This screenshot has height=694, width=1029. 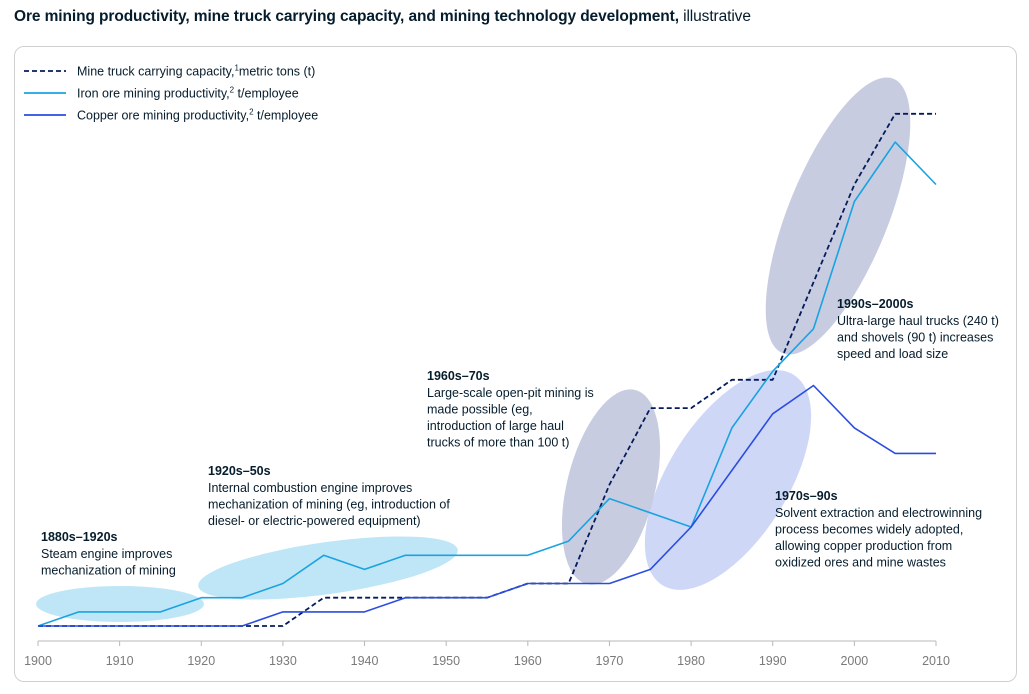 What do you see at coordinates (310, 488) in the screenshot?
I see `era-text-e2: Internal combustion engine improves` at bounding box center [310, 488].